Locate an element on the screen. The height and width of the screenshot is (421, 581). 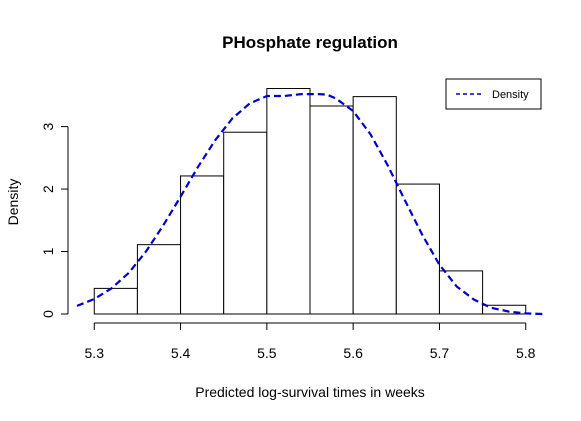
y-tick-label: 2 is located at coordinates (48, 189).